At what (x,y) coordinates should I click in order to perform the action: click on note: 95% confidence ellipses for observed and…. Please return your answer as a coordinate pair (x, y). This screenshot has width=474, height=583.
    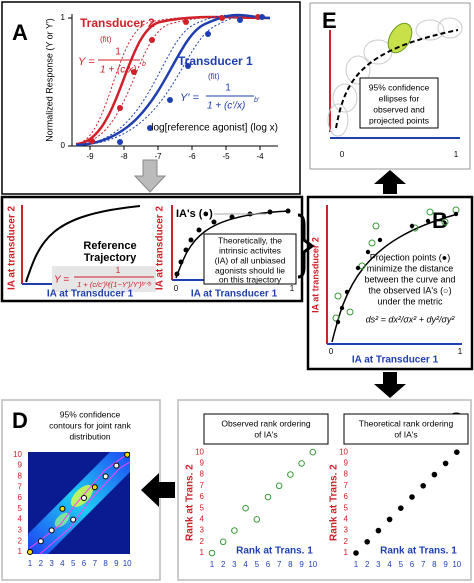
    Looking at the image, I should click on (399, 103).